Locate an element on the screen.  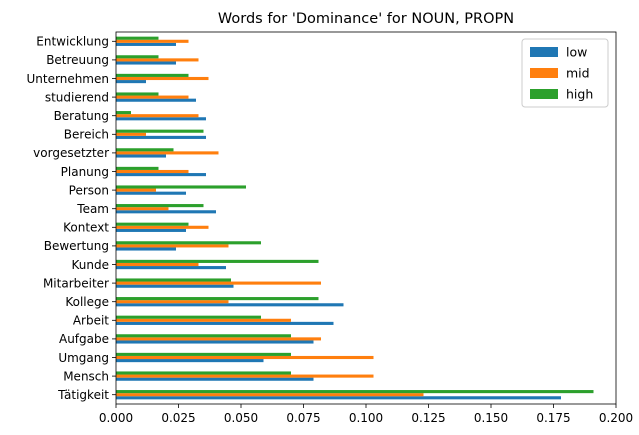
y-tick-label: Mensch is located at coordinates (86, 376).